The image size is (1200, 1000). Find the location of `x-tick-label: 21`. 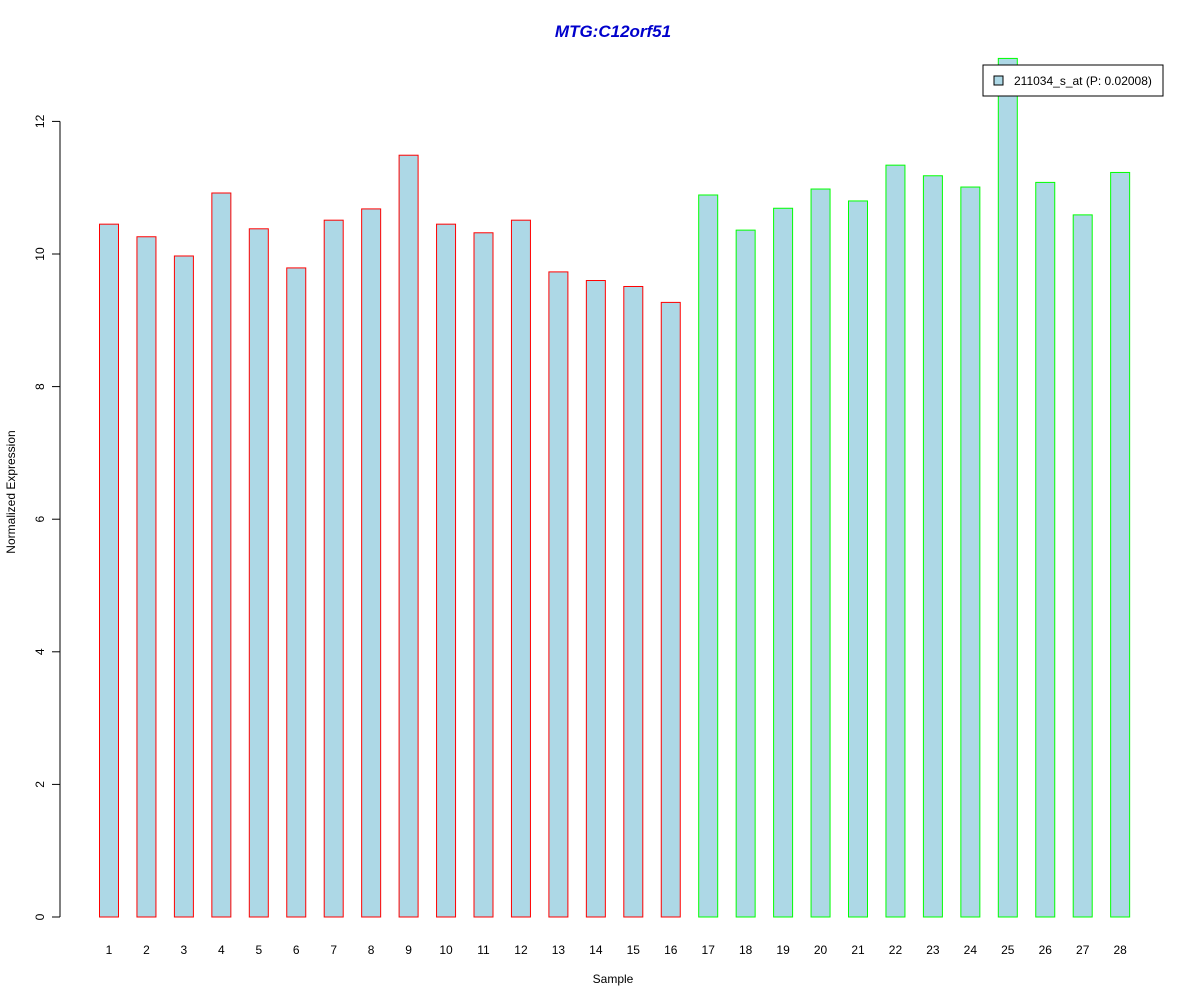

x-tick-label: 21 is located at coordinates (858, 950).